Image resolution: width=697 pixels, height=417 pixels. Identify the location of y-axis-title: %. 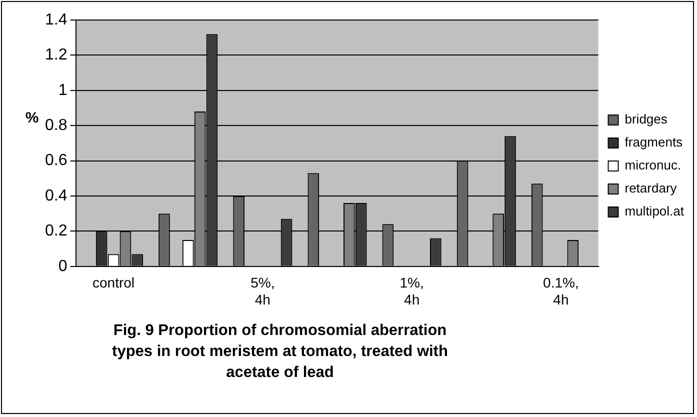
(32, 117).